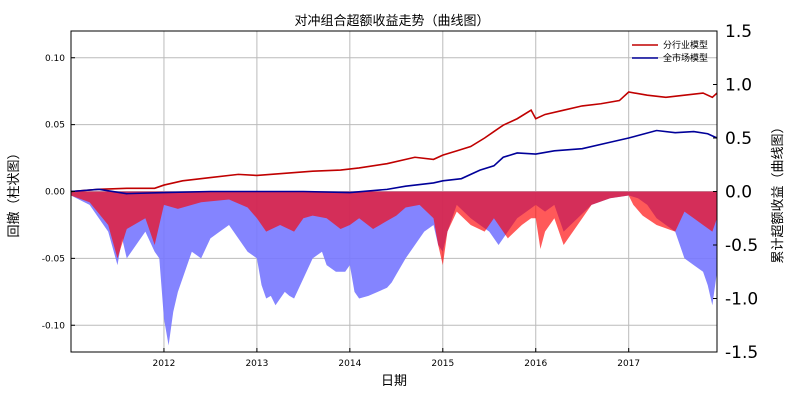  I want to click on legend-label-series-2: 全市场模型, so click(685, 58).